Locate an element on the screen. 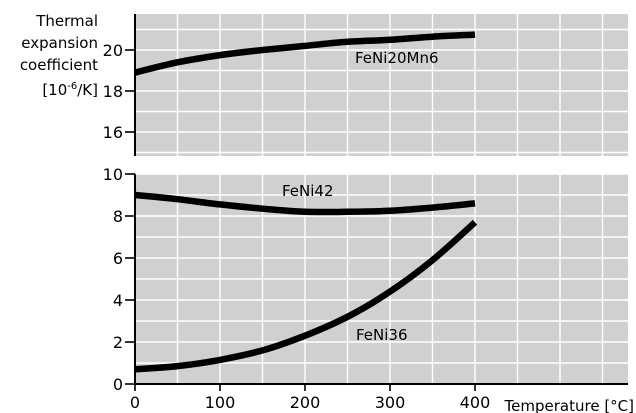 This screenshot has height=413, width=636. y-tick-label: 8 is located at coordinates (118, 216).